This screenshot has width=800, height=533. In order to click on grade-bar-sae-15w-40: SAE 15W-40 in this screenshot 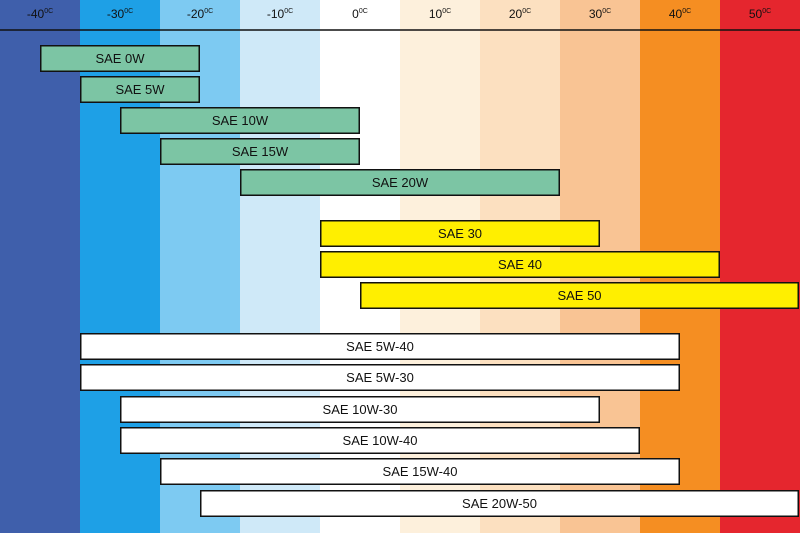, I will do `click(420, 471)`.